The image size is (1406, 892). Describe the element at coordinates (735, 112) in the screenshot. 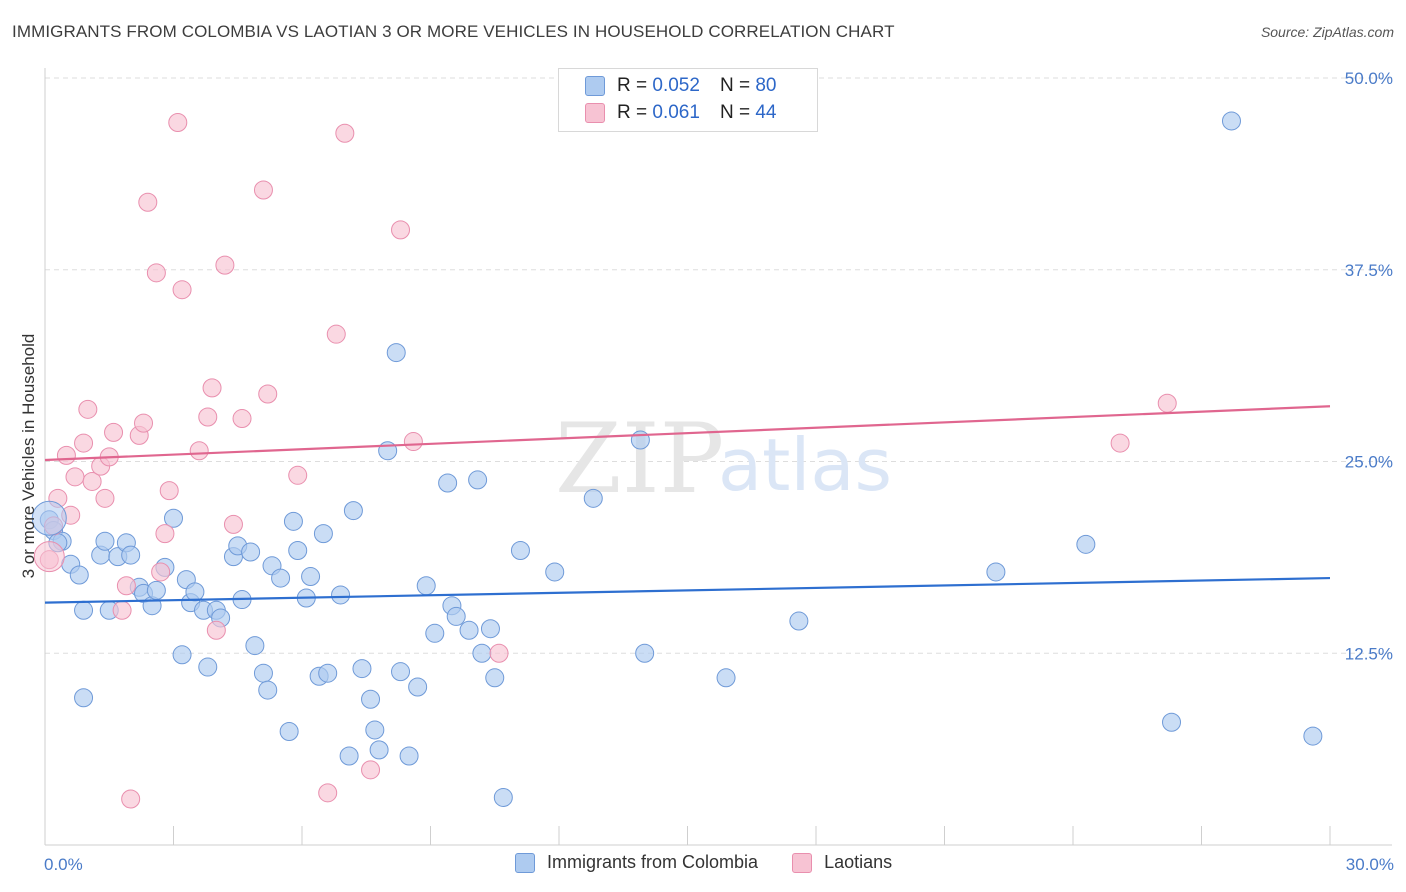

I see `legend-n-label-2: N =` at that location.